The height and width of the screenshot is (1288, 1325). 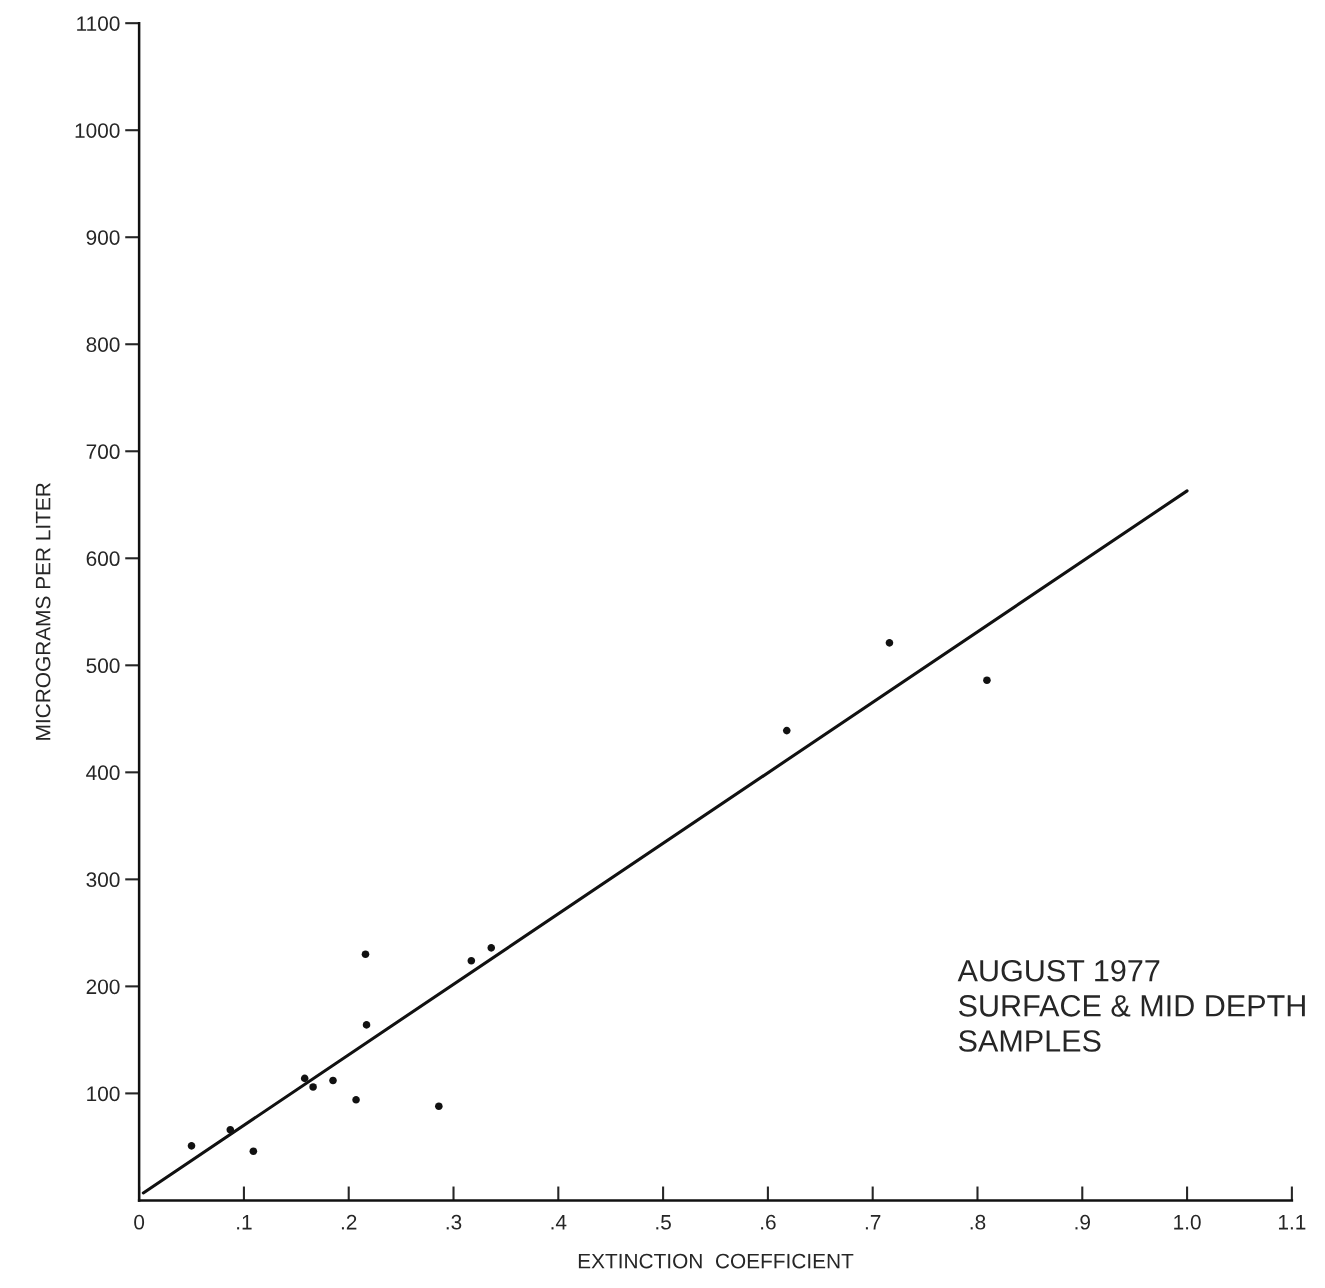 I want to click on y-tick-label: 1000, so click(x=97, y=130).